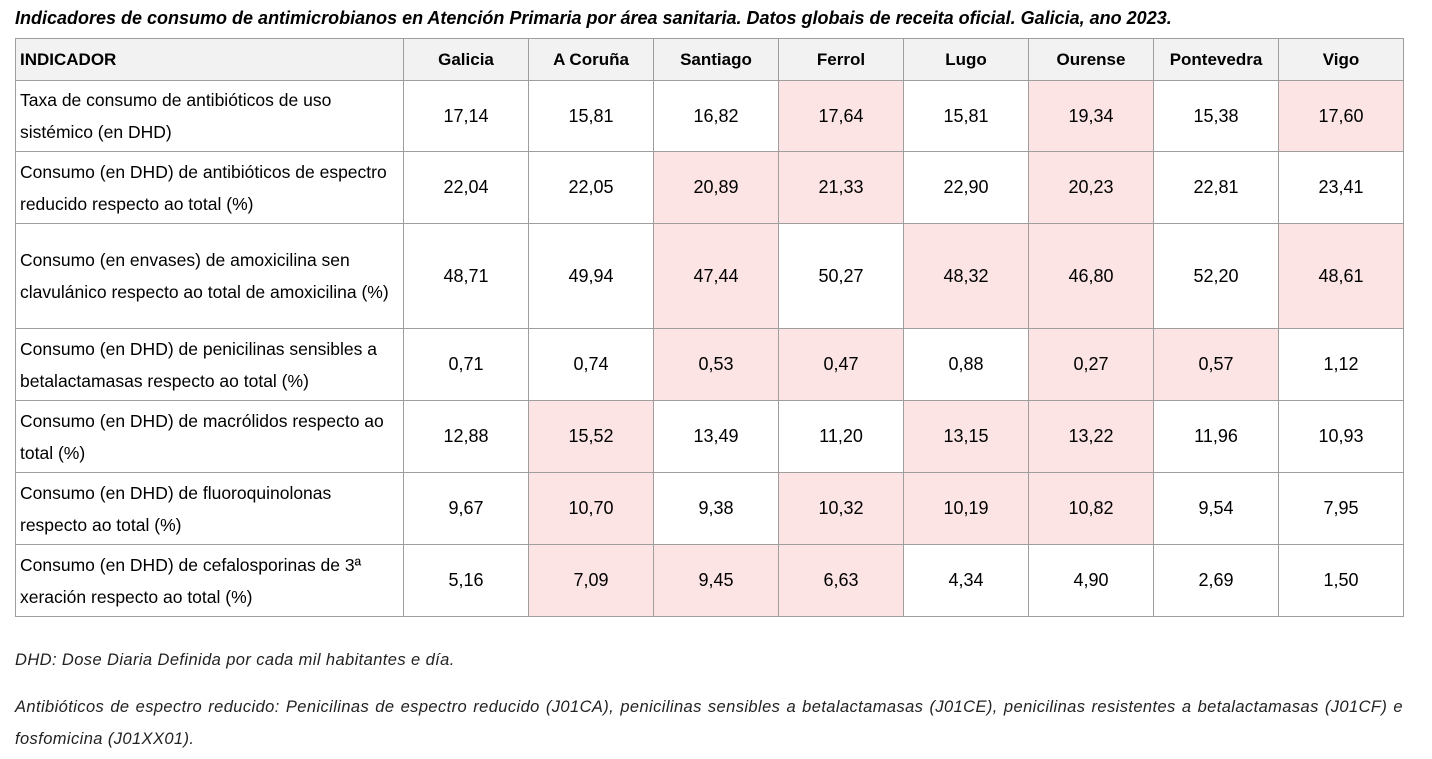 This screenshot has height=759, width=1432. Describe the element at coordinates (1341, 364) in the screenshot. I see `value-cell: 1,12` at that location.